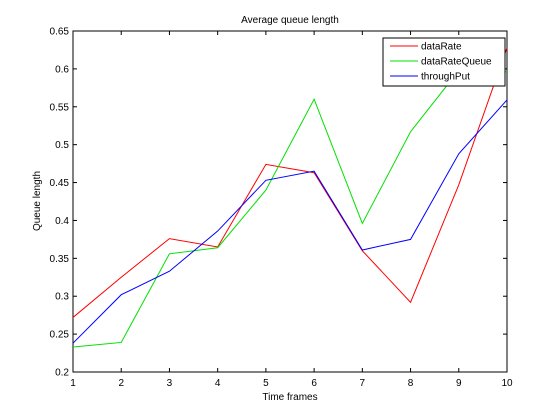  I want to click on x-tick-label: 9, so click(459, 383).